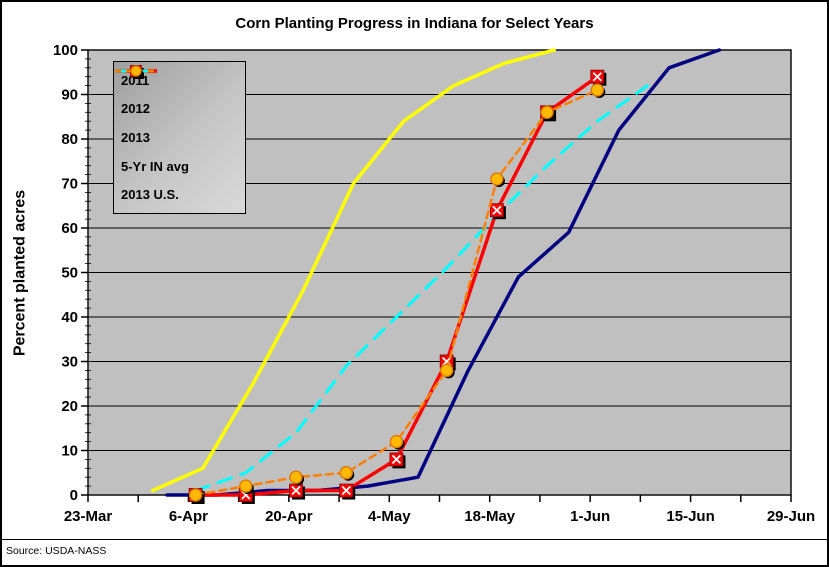  What do you see at coordinates (490, 516) in the screenshot?
I see `x-tick-label: 18-May` at bounding box center [490, 516].